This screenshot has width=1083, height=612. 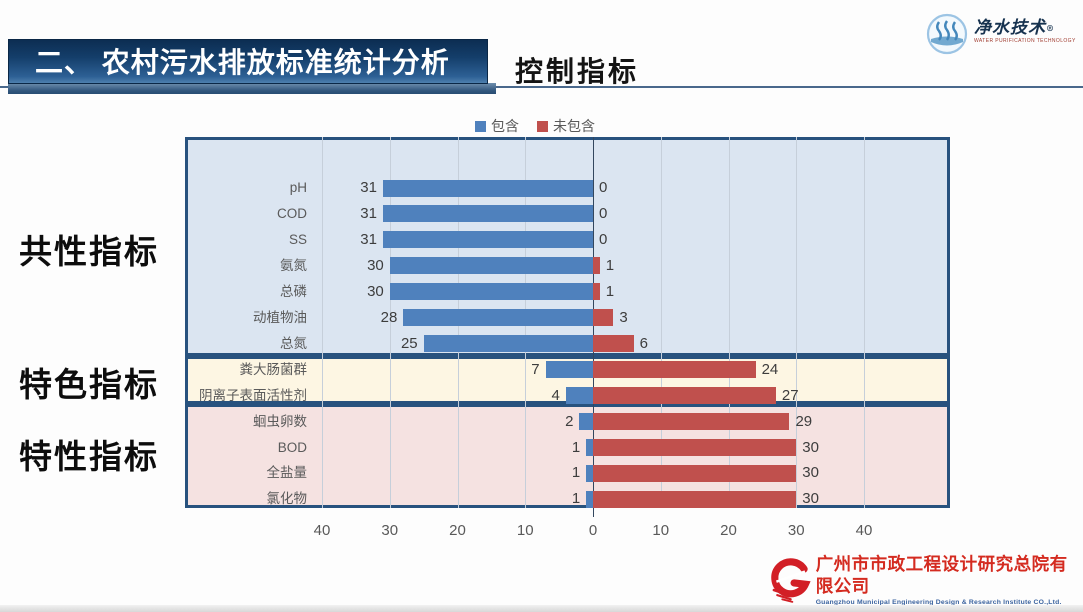 What do you see at coordinates (505, 126) in the screenshot?
I see `legend-label-included: 包含` at bounding box center [505, 126].